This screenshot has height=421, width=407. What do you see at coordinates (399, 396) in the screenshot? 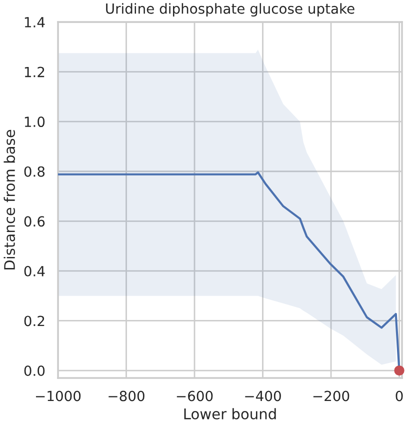
I see `x-tick-label: 0` at bounding box center [399, 396].